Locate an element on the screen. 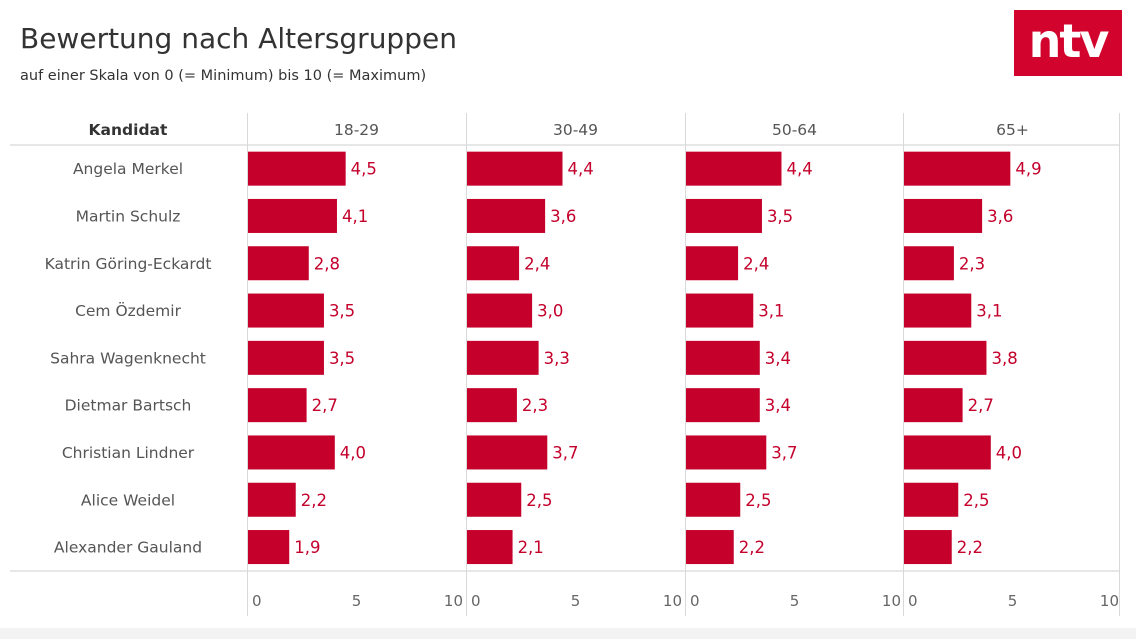  column-header-row: Kandidat 18-29 30-49 50-64 65+ is located at coordinates (559, 130).